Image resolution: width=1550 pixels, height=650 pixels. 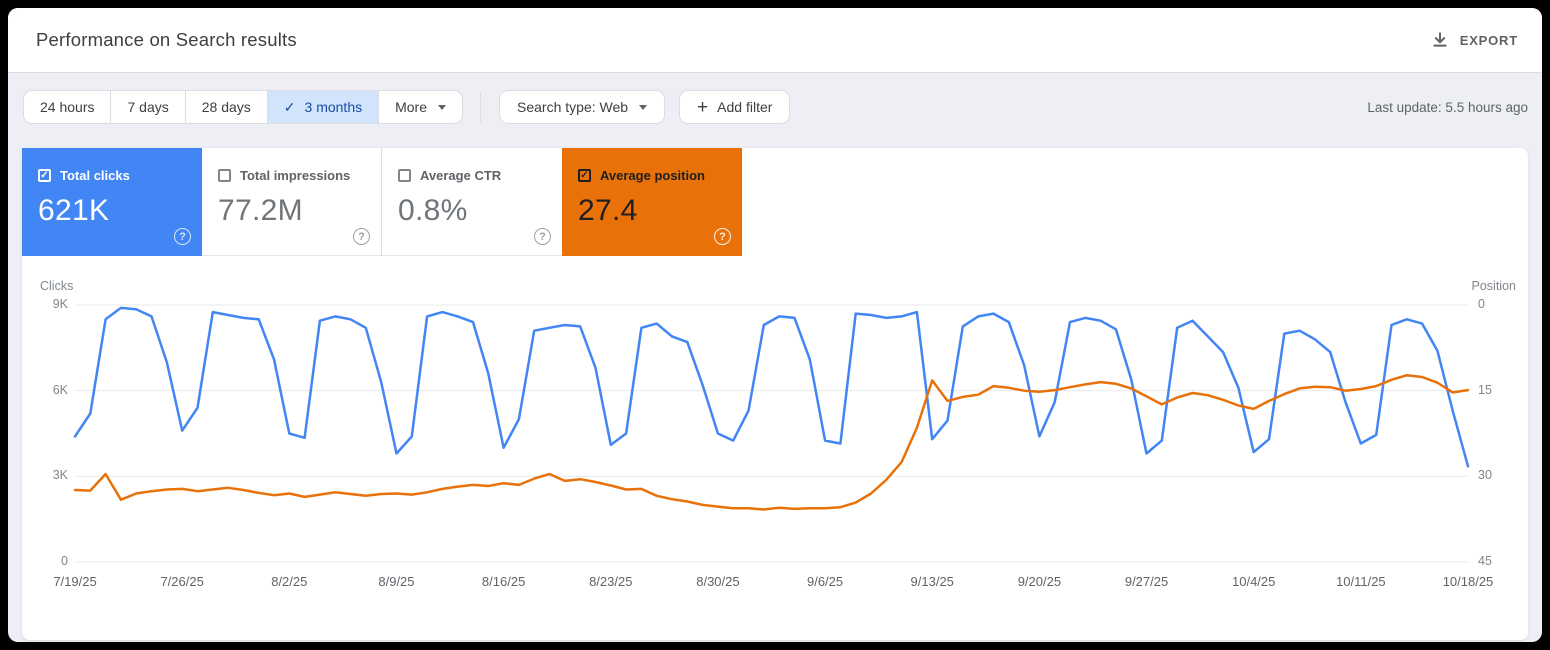 I want to click on right-axis-tick: 30, so click(x=1485, y=475).